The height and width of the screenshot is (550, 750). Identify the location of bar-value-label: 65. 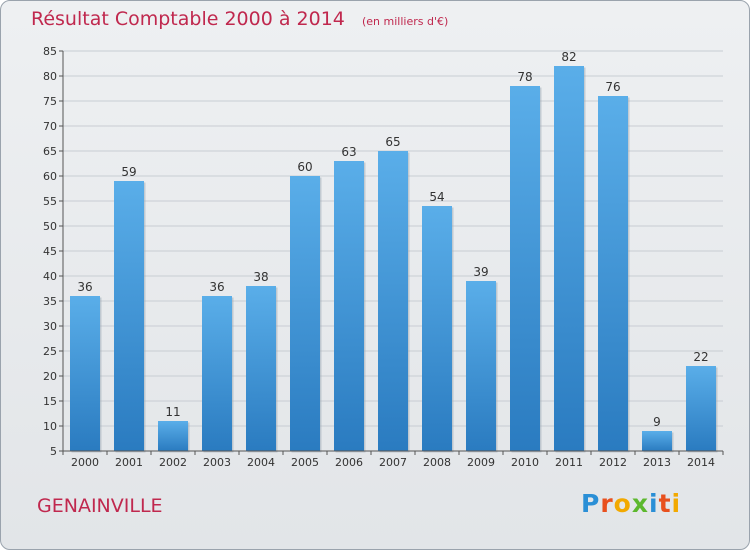
(392, 142).